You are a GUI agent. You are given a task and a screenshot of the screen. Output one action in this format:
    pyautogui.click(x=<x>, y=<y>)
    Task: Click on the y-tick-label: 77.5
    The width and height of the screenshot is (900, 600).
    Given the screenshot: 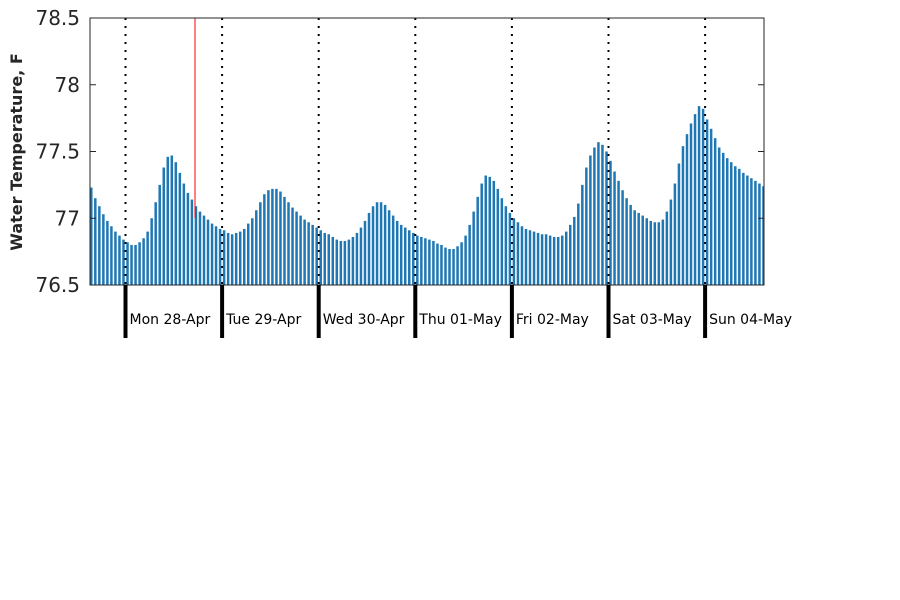 What is the action you would take?
    pyautogui.click(x=57, y=152)
    